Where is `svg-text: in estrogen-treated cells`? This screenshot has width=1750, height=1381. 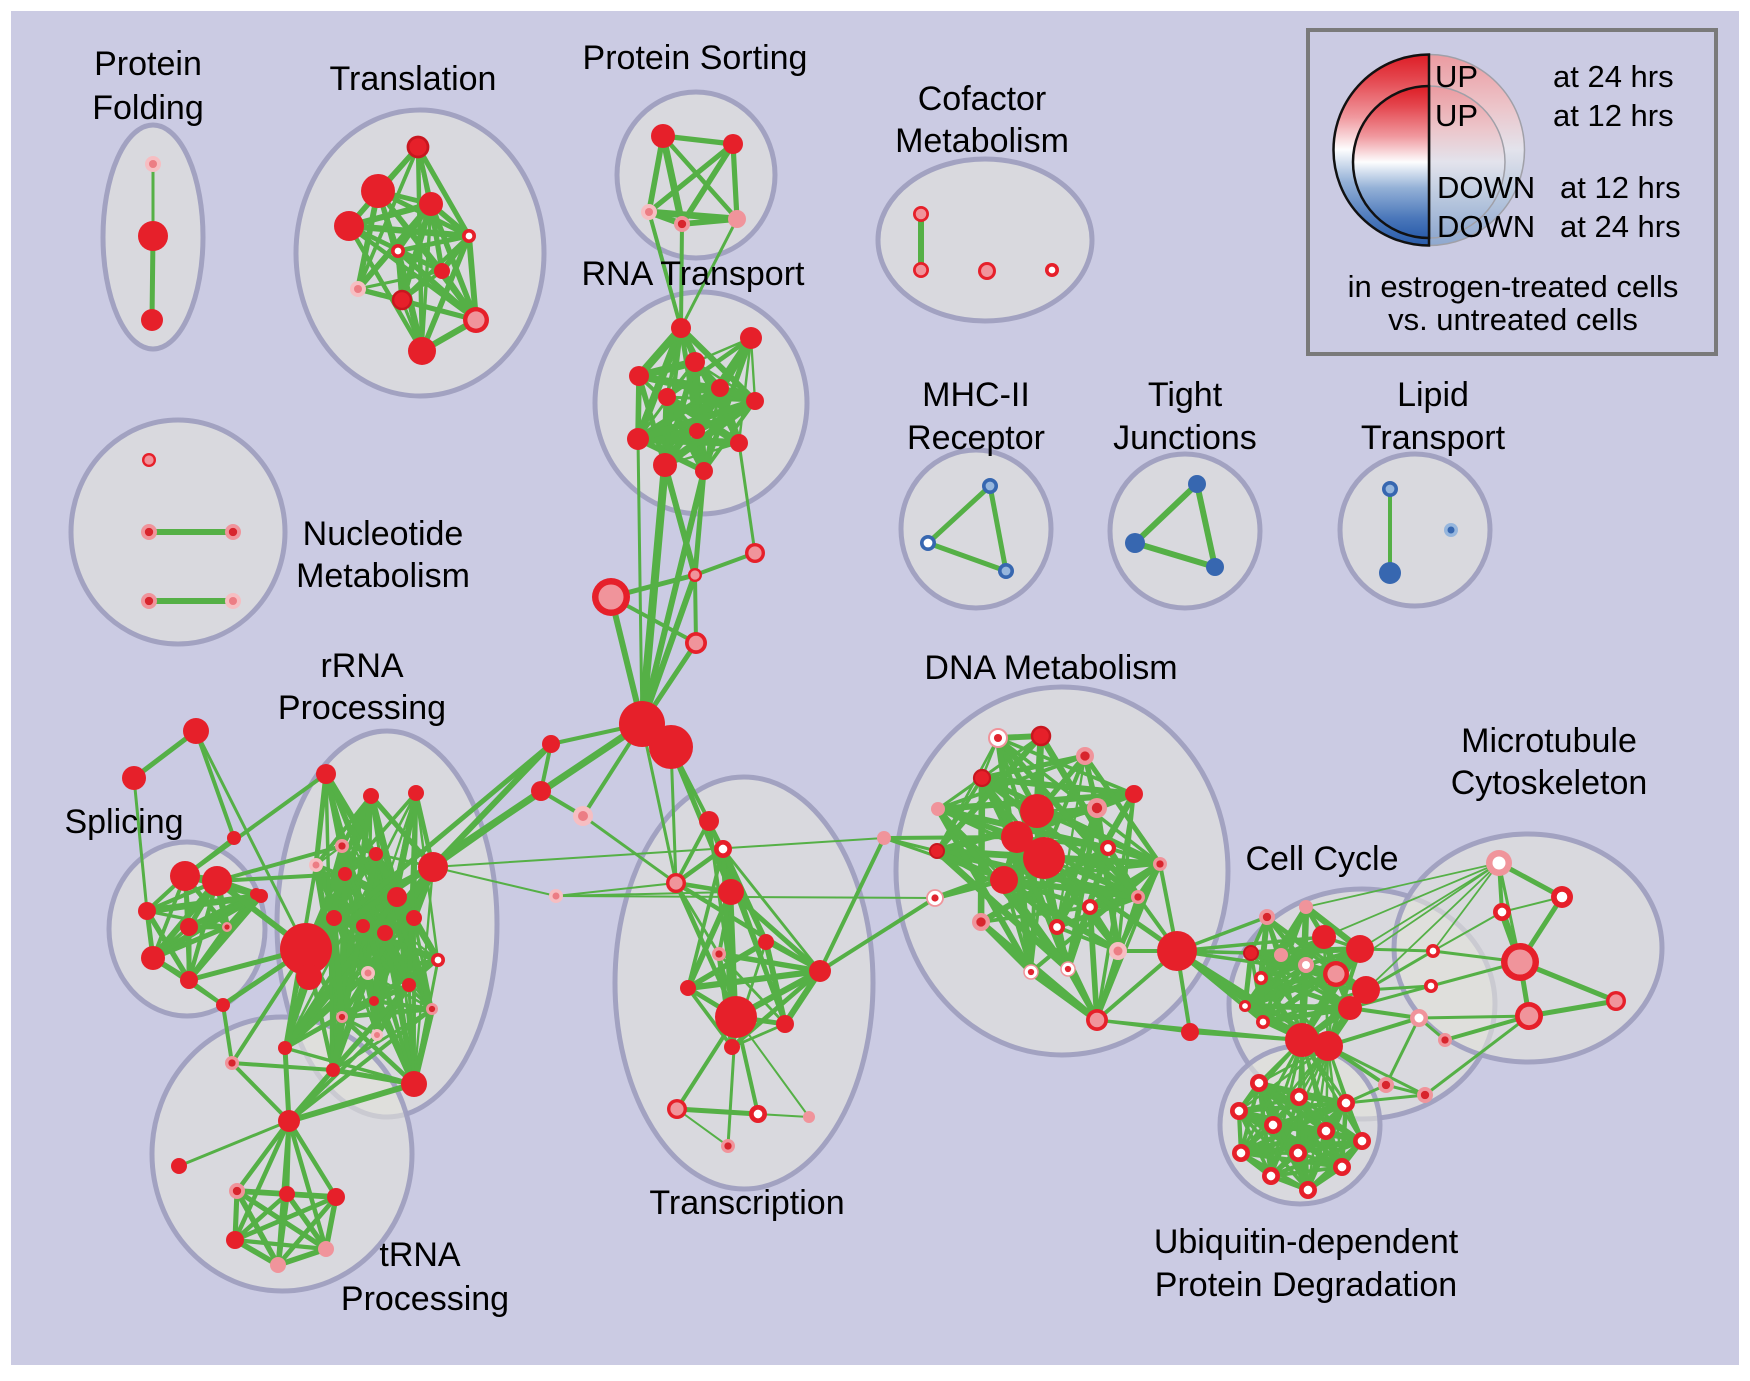 svg-text: in estrogen-treated cells is located at coordinates (1513, 286).